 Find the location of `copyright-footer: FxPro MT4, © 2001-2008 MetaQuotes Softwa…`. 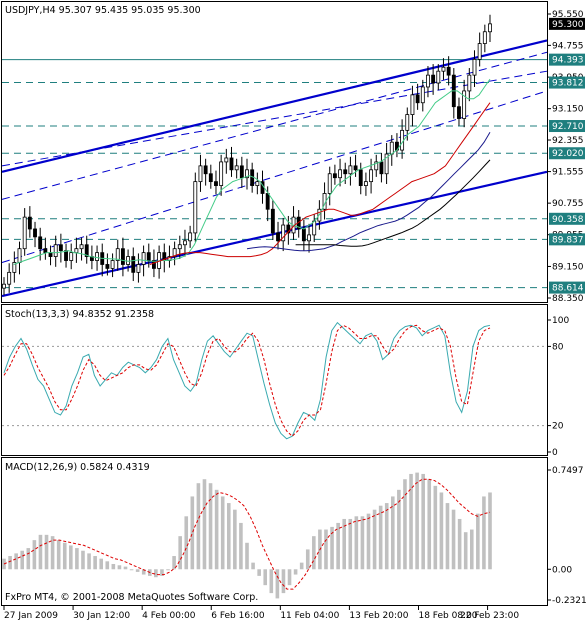

copyright-footer: FxPro MT4, © 2001-2008 MetaQuotes Softwa… is located at coordinates (131, 597).